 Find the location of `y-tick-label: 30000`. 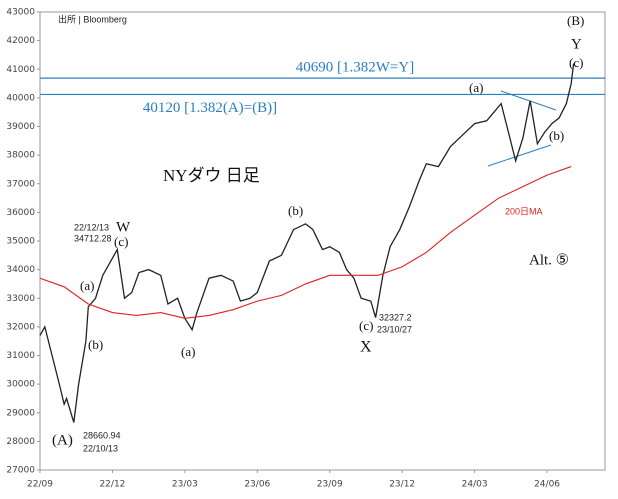

y-tick-label: 30000 is located at coordinates (20, 385).